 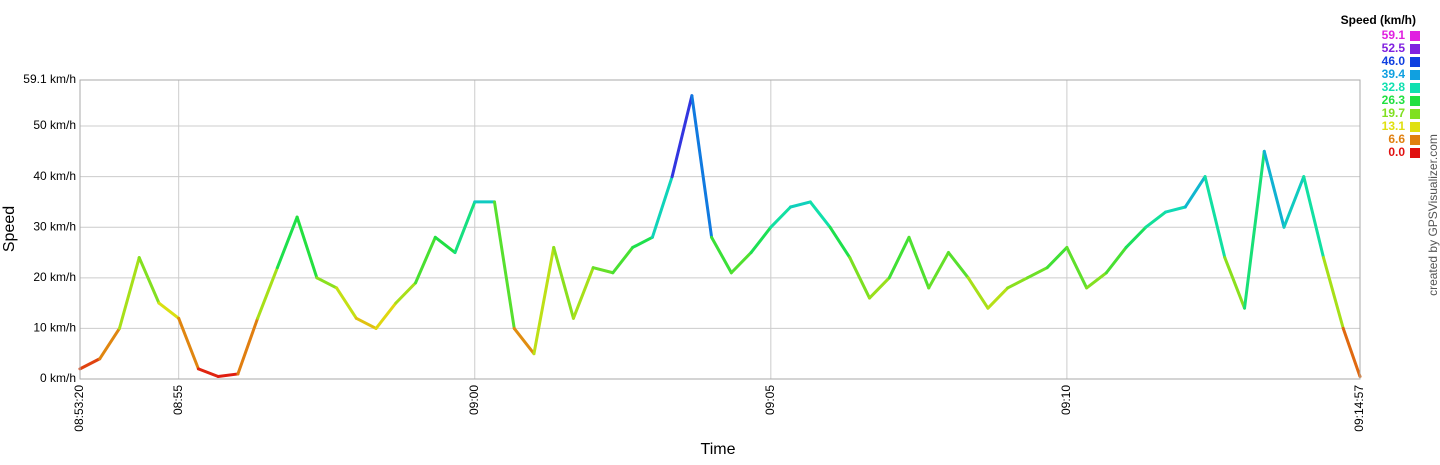 What do you see at coordinates (1433, 215) in the screenshot?
I see `credit: created by GPSVisualizer.com` at bounding box center [1433, 215].